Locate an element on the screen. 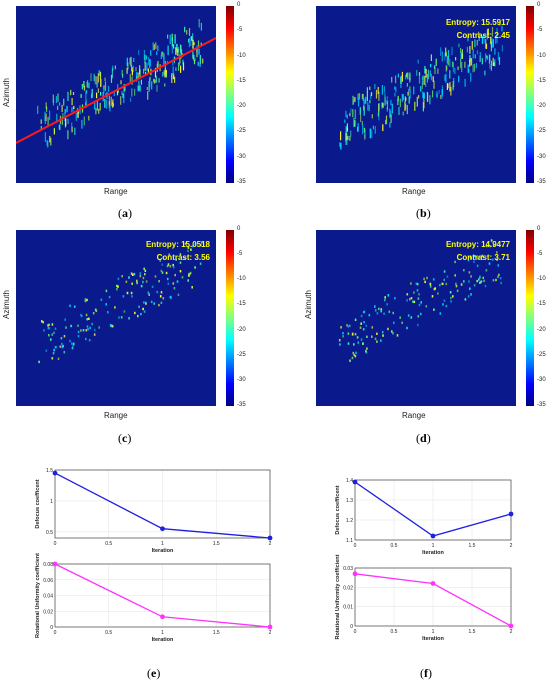 The image size is (550, 686). plot-frame is located at coordinates (162, 504).